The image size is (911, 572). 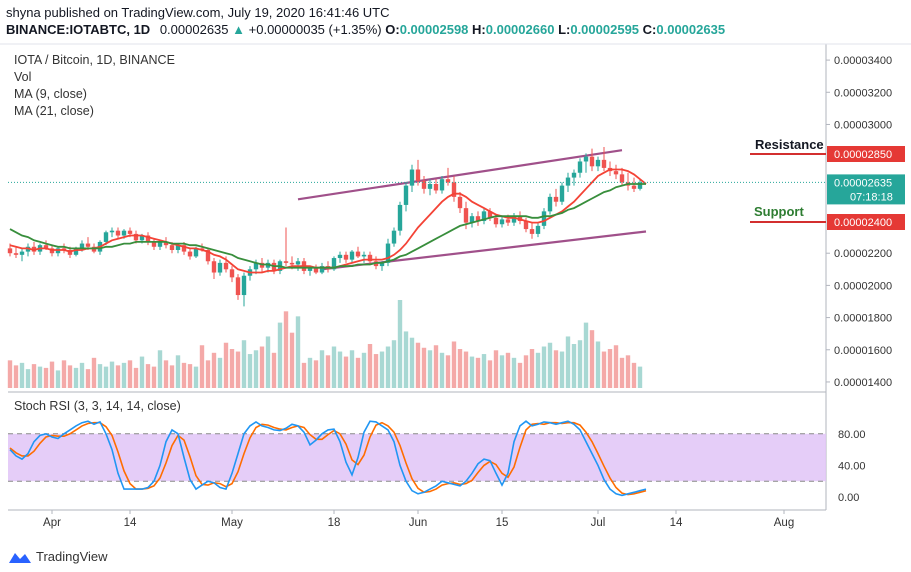 What do you see at coordinates (50, 94) in the screenshot?
I see `legend-ma9: MA (9, close)` at bounding box center [50, 94].